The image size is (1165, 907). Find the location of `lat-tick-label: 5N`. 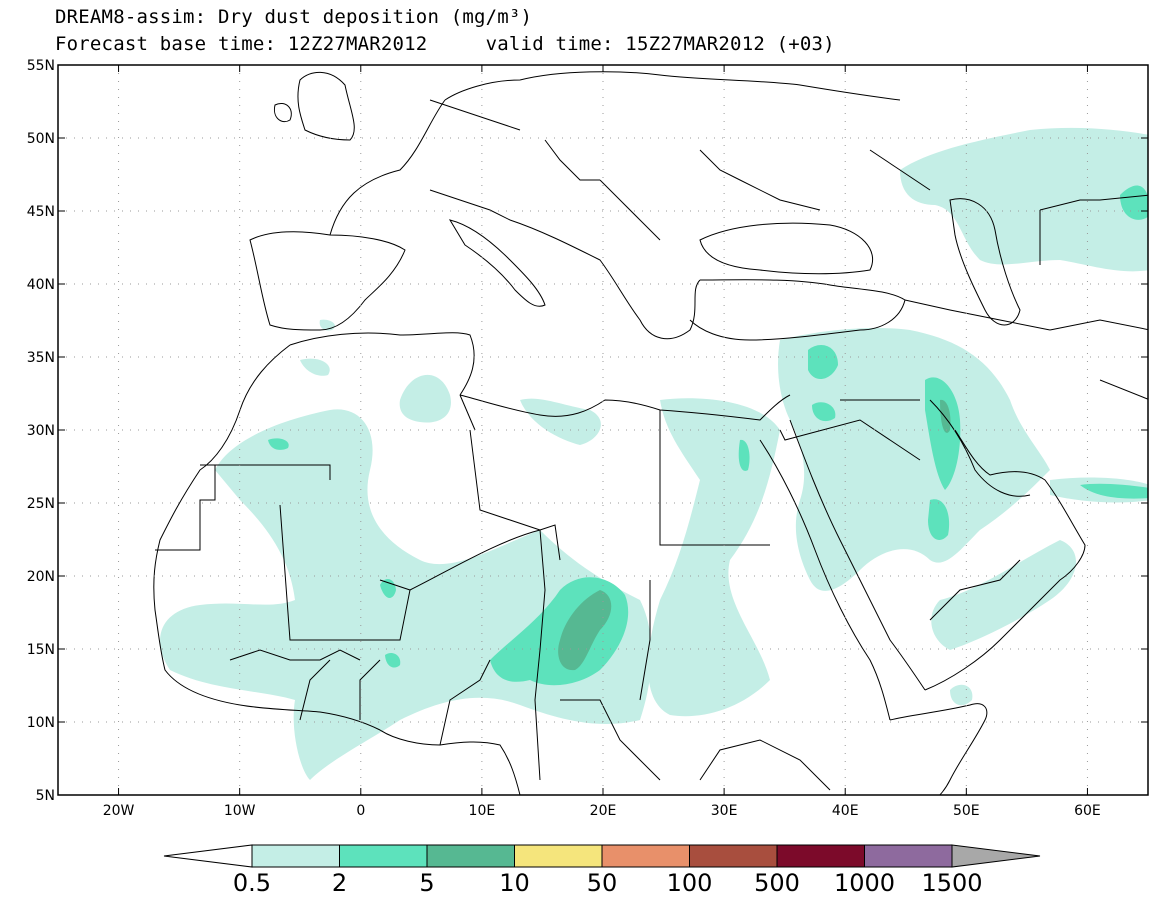

lat-tick-label: 5N is located at coordinates (45, 796).